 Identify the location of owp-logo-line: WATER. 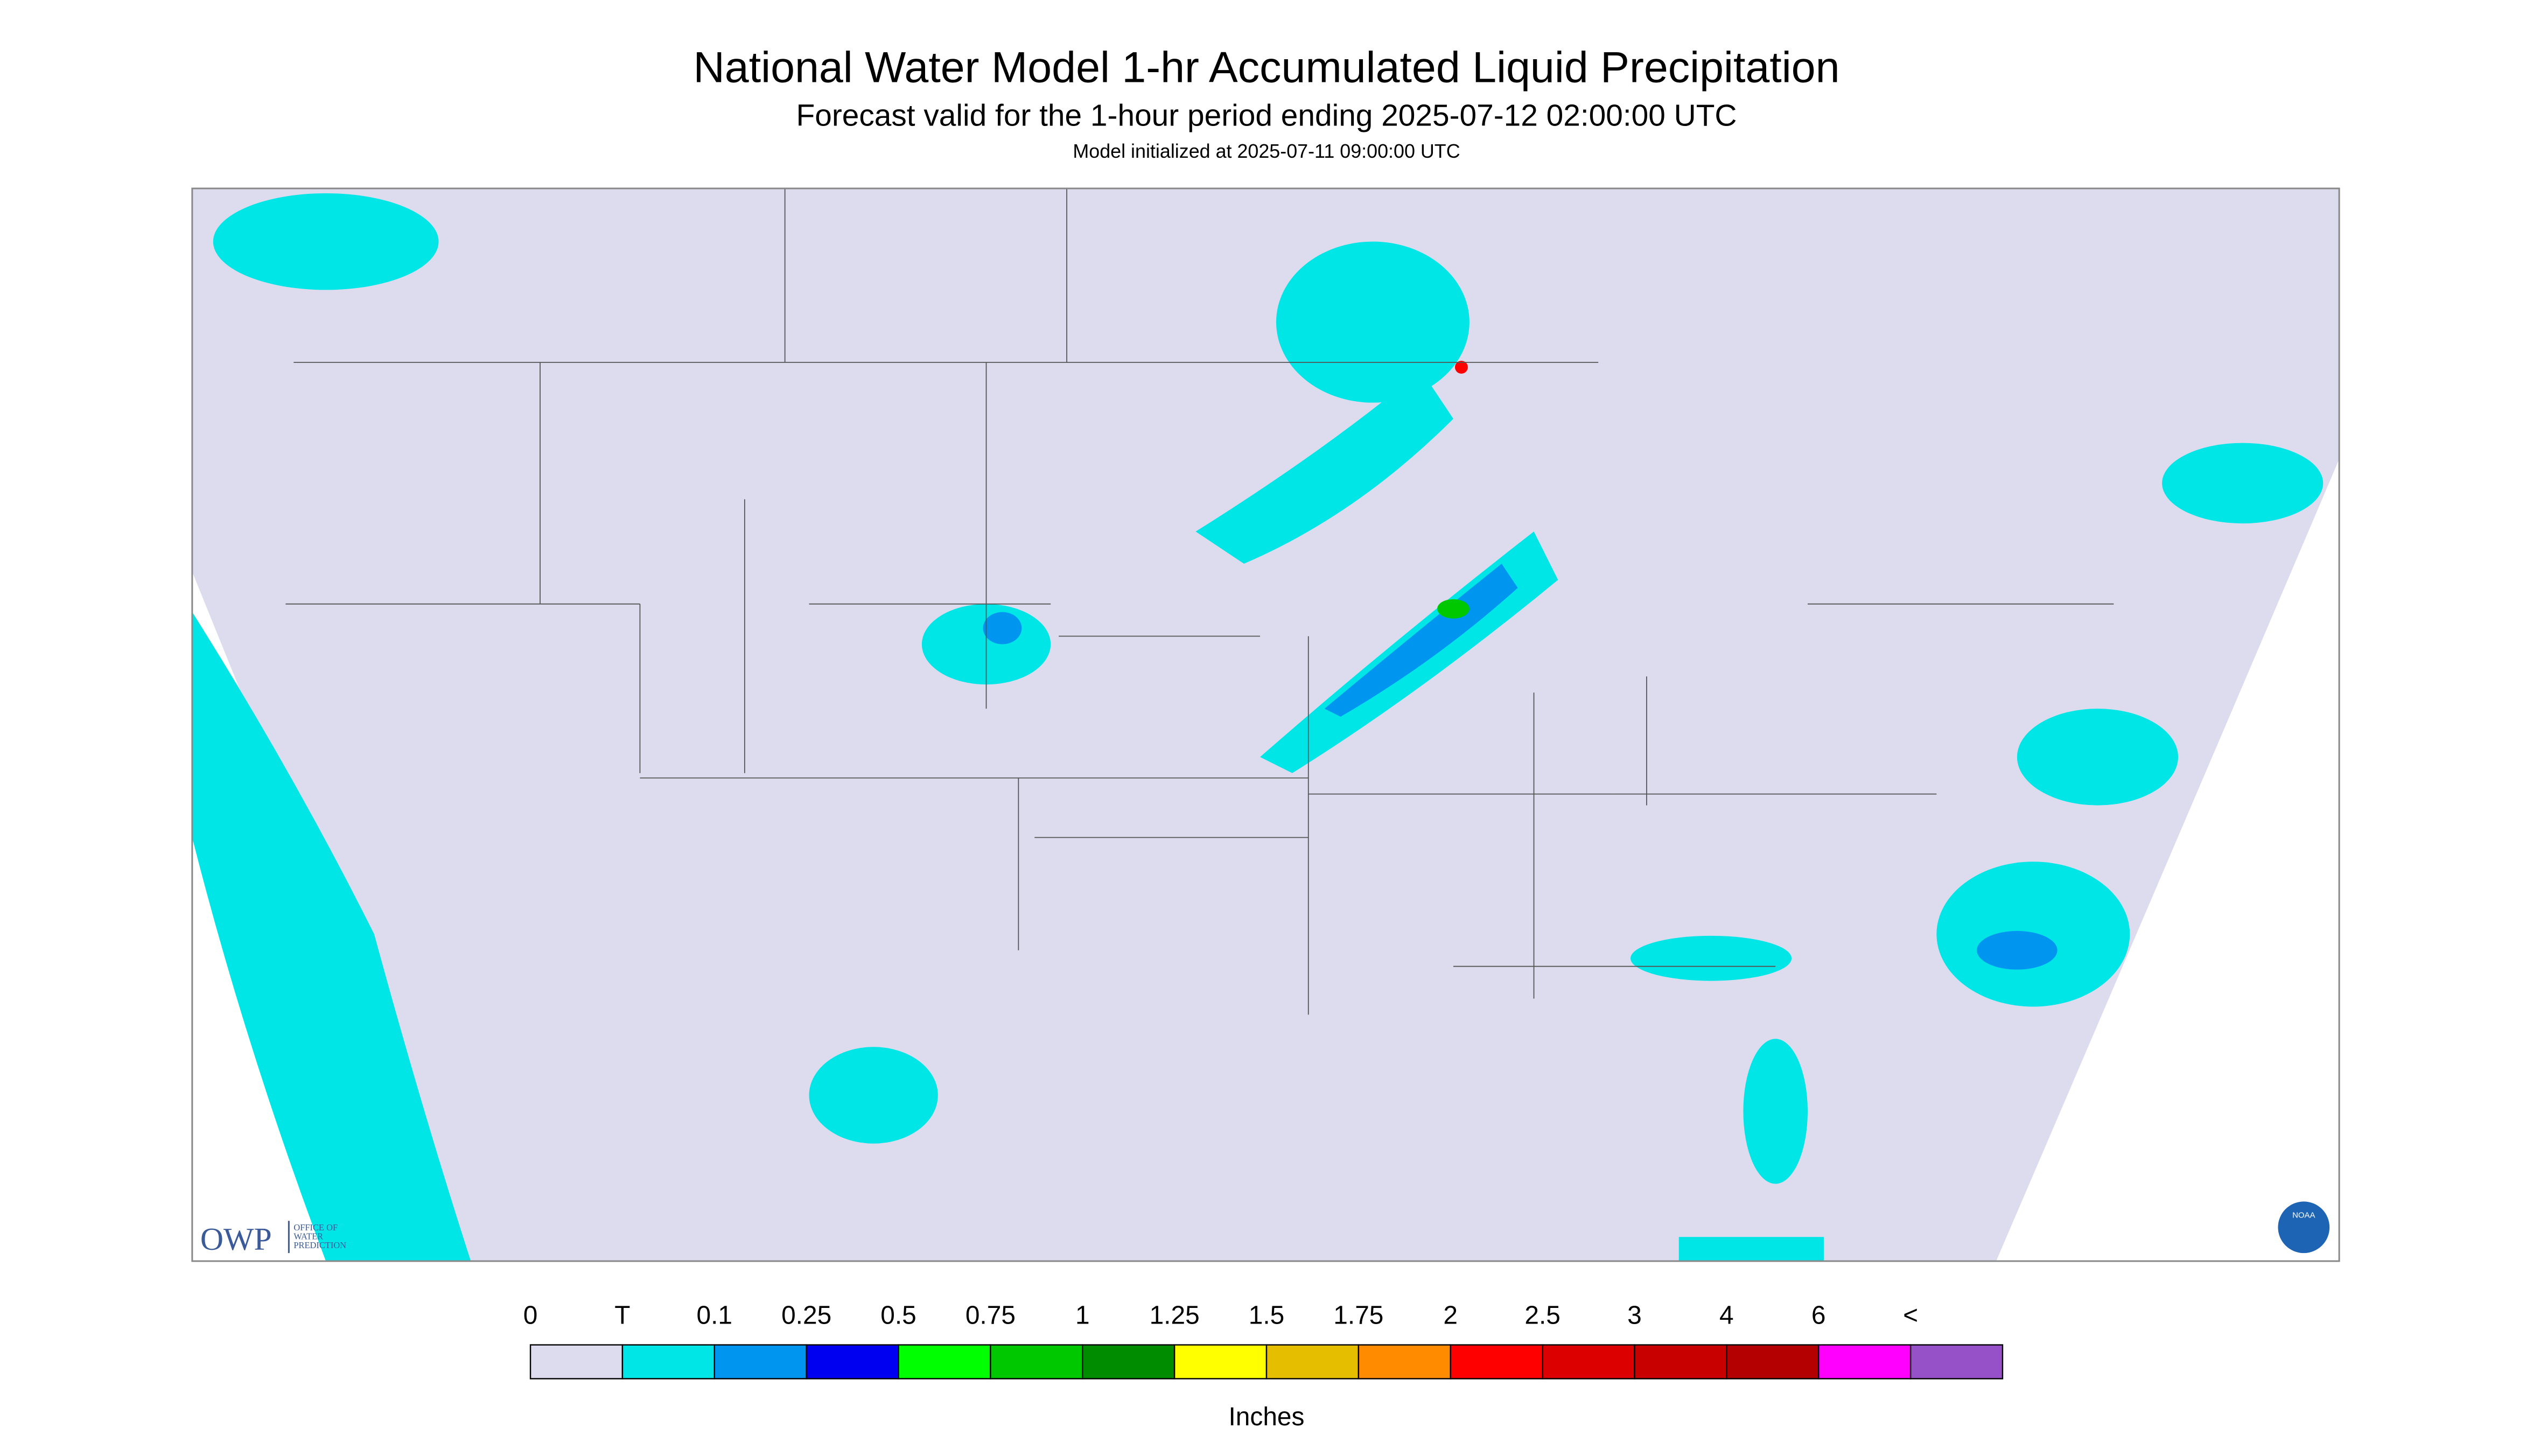
(308, 1236).